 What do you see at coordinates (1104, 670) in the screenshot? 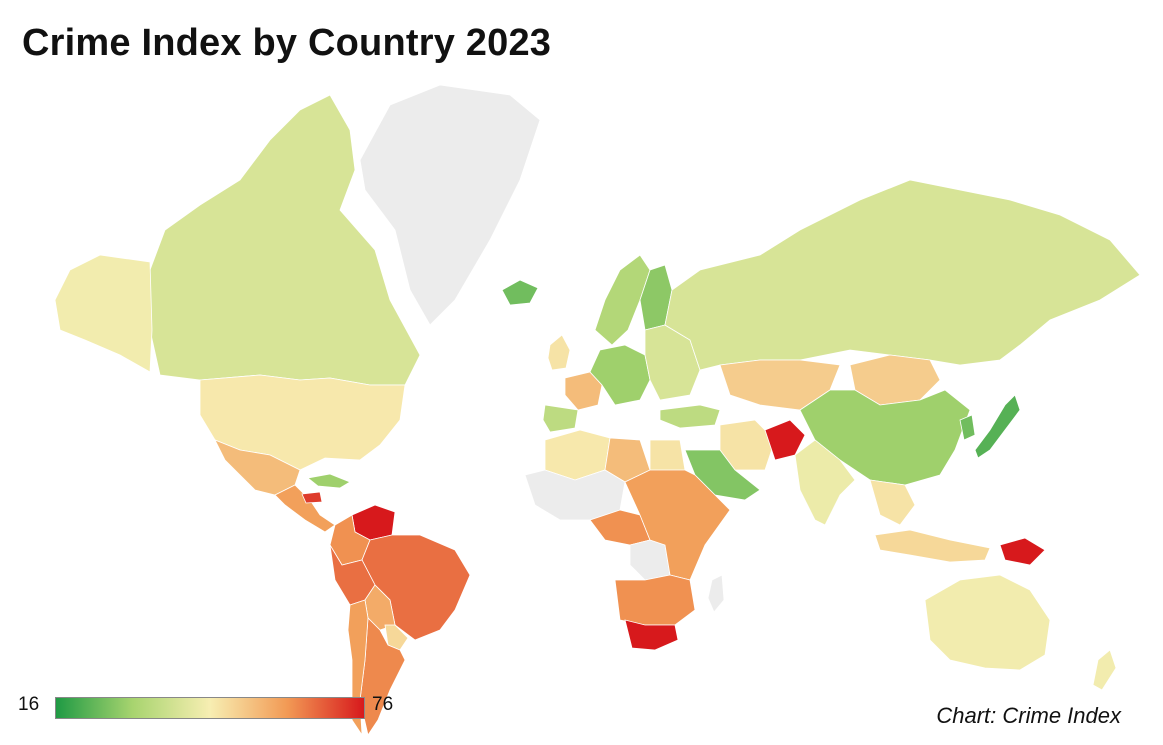
I see `new-zealand` at bounding box center [1104, 670].